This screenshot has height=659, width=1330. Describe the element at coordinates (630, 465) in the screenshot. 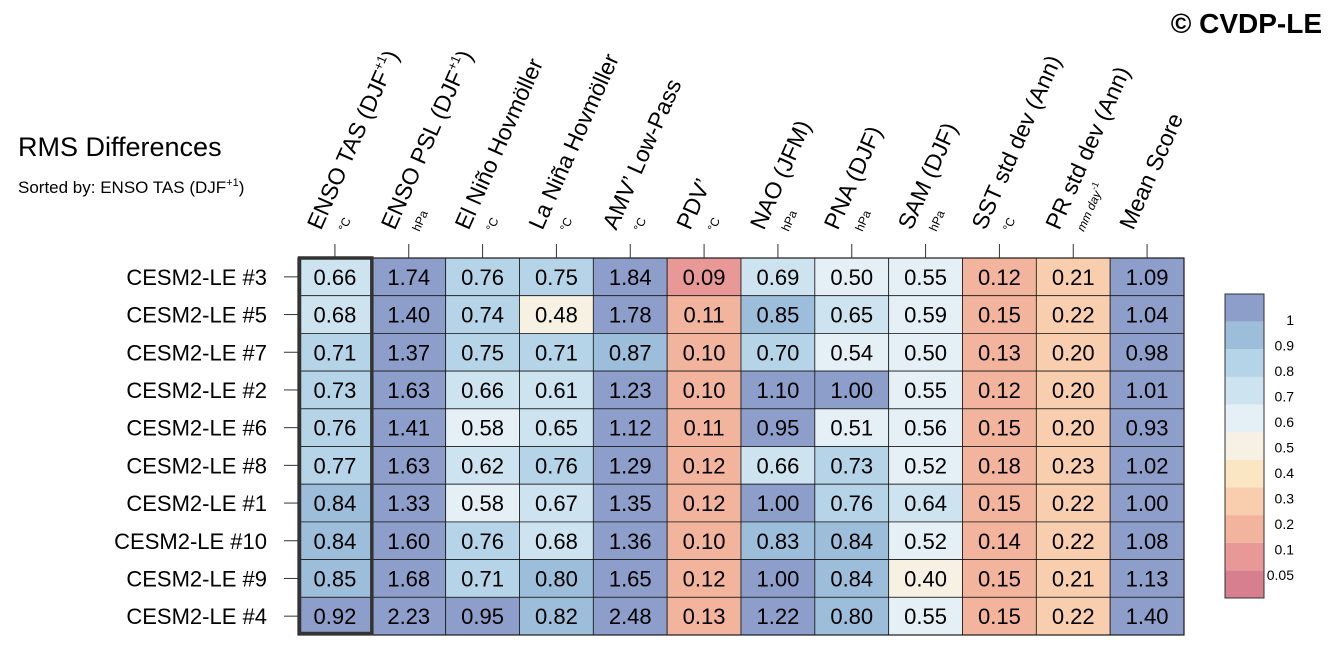

I see `cell-value-label: 1.29` at that location.